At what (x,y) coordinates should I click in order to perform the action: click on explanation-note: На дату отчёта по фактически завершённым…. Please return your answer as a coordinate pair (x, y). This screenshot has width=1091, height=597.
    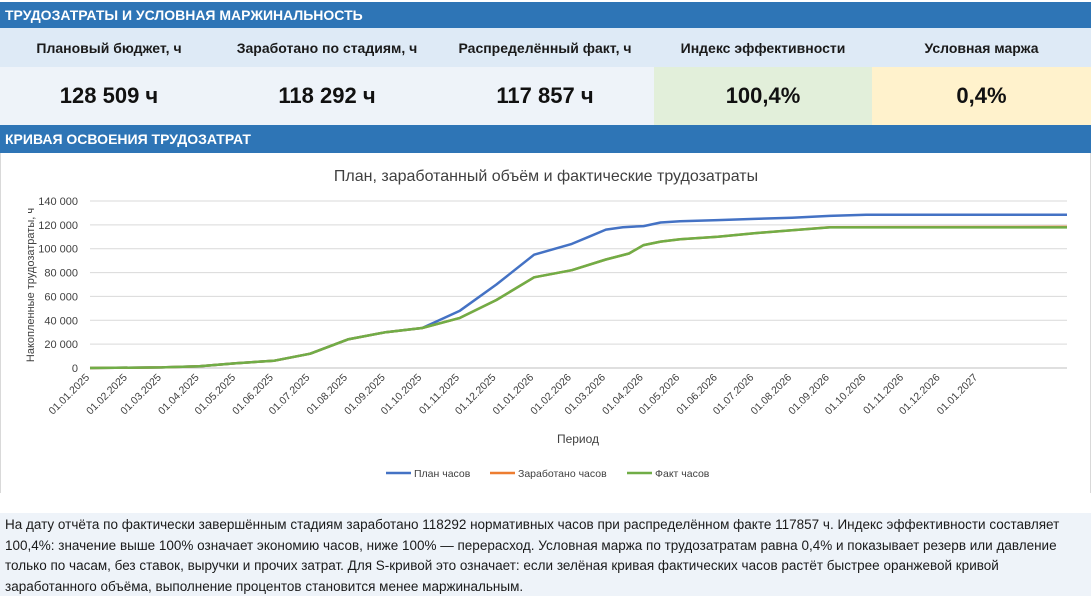
    Looking at the image, I should click on (545, 554).